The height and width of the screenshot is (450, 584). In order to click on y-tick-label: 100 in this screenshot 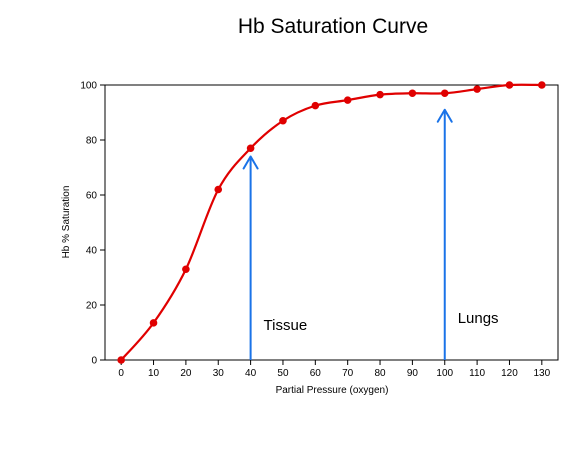, I will do `click(88, 86)`.